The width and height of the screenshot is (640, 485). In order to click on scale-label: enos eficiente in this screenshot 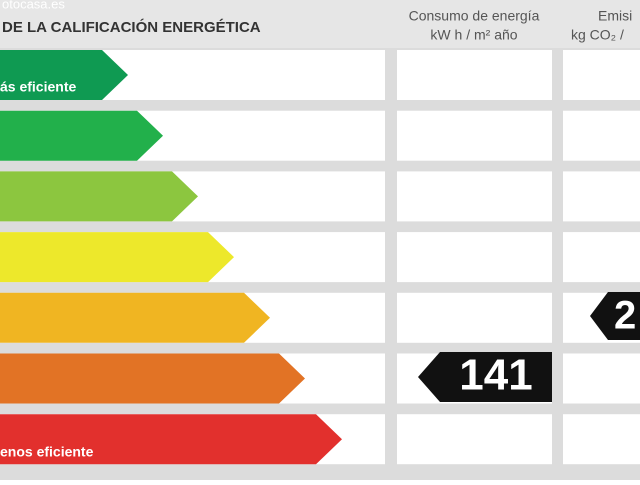, I will do `click(47, 452)`.